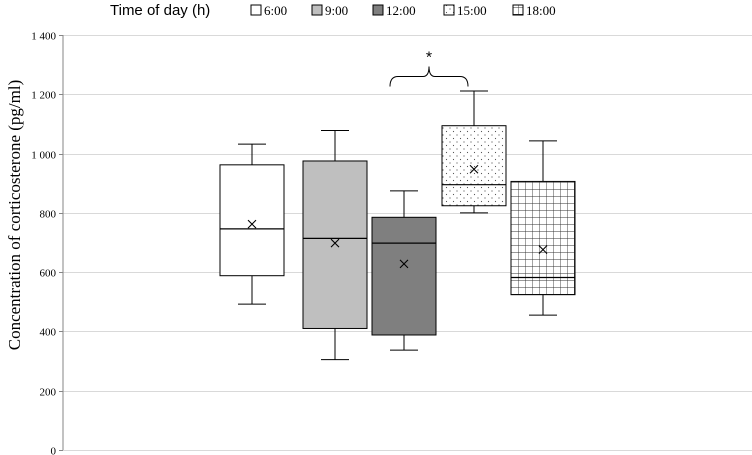  What do you see at coordinates (401, 10) in the screenshot?
I see `legend-label: 12:00` at bounding box center [401, 10].